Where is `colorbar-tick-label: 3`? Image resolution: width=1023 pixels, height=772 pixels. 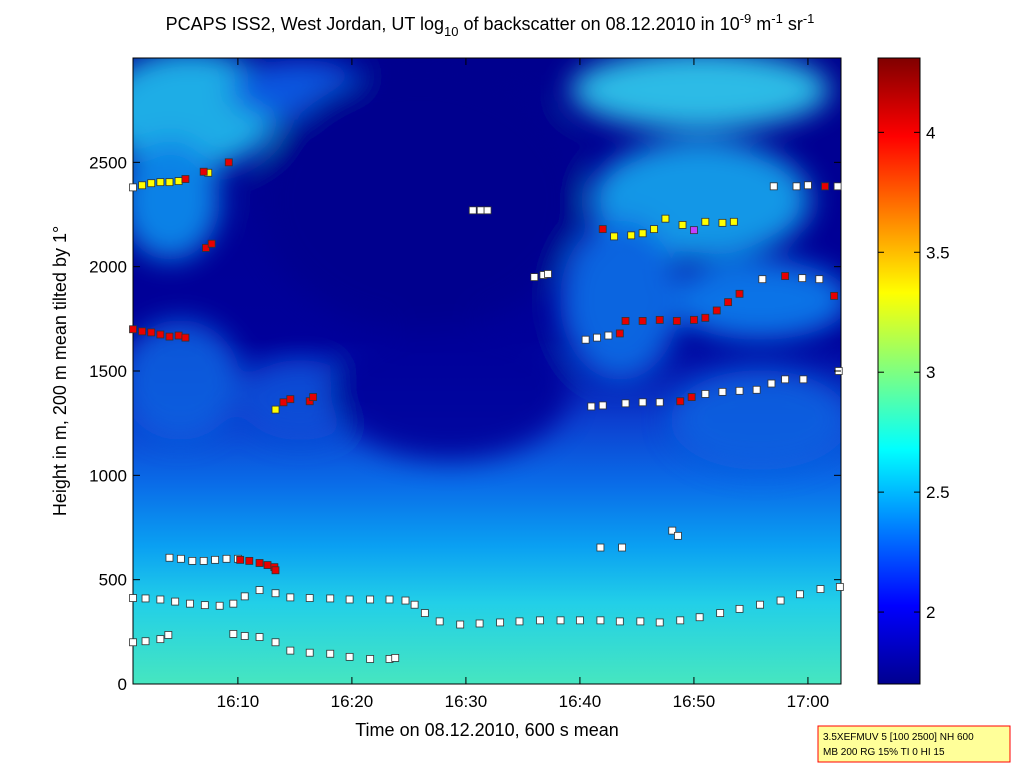
colorbar-tick-label: 3 is located at coordinates (930, 372).